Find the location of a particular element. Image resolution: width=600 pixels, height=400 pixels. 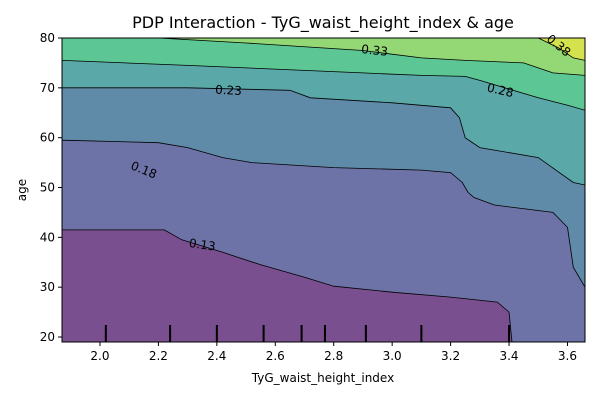

contour-line-0.38 is located at coordinates (561, 49).